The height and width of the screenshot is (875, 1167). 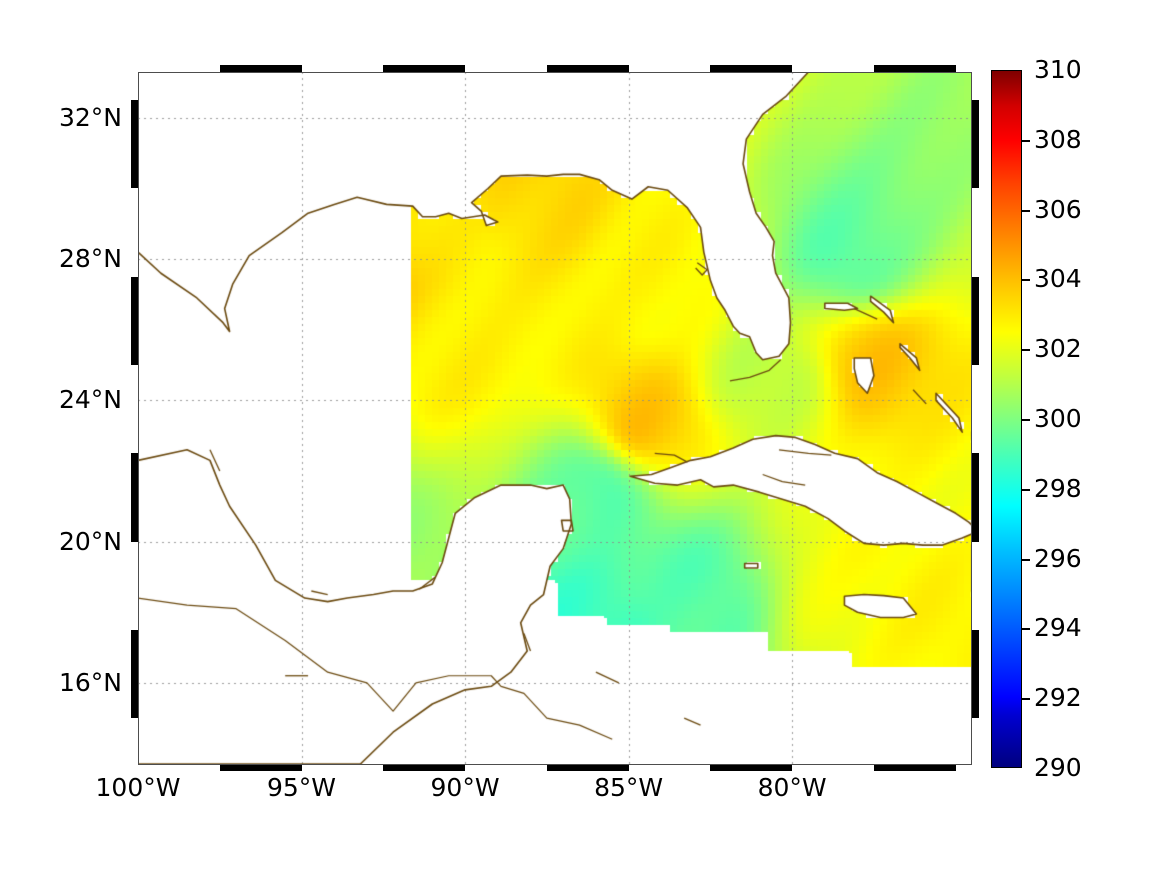 What do you see at coordinates (1058, 279) in the screenshot?
I see `colorbar-tick-label: 304` at bounding box center [1058, 279].